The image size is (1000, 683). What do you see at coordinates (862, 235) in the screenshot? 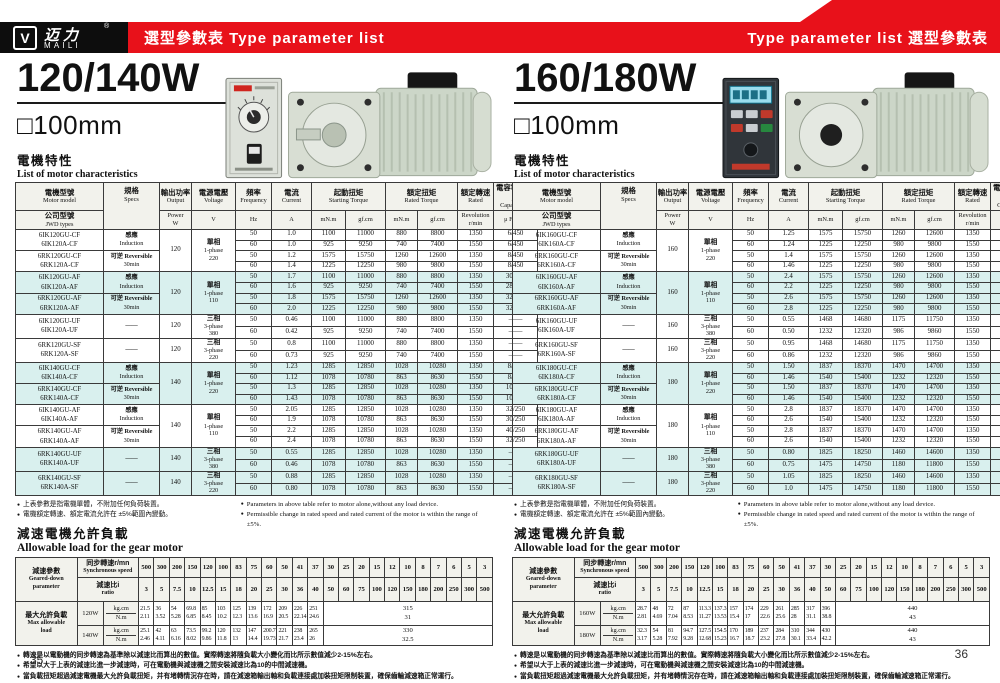
I see `value-cell: 15750` at bounding box center [862, 235].